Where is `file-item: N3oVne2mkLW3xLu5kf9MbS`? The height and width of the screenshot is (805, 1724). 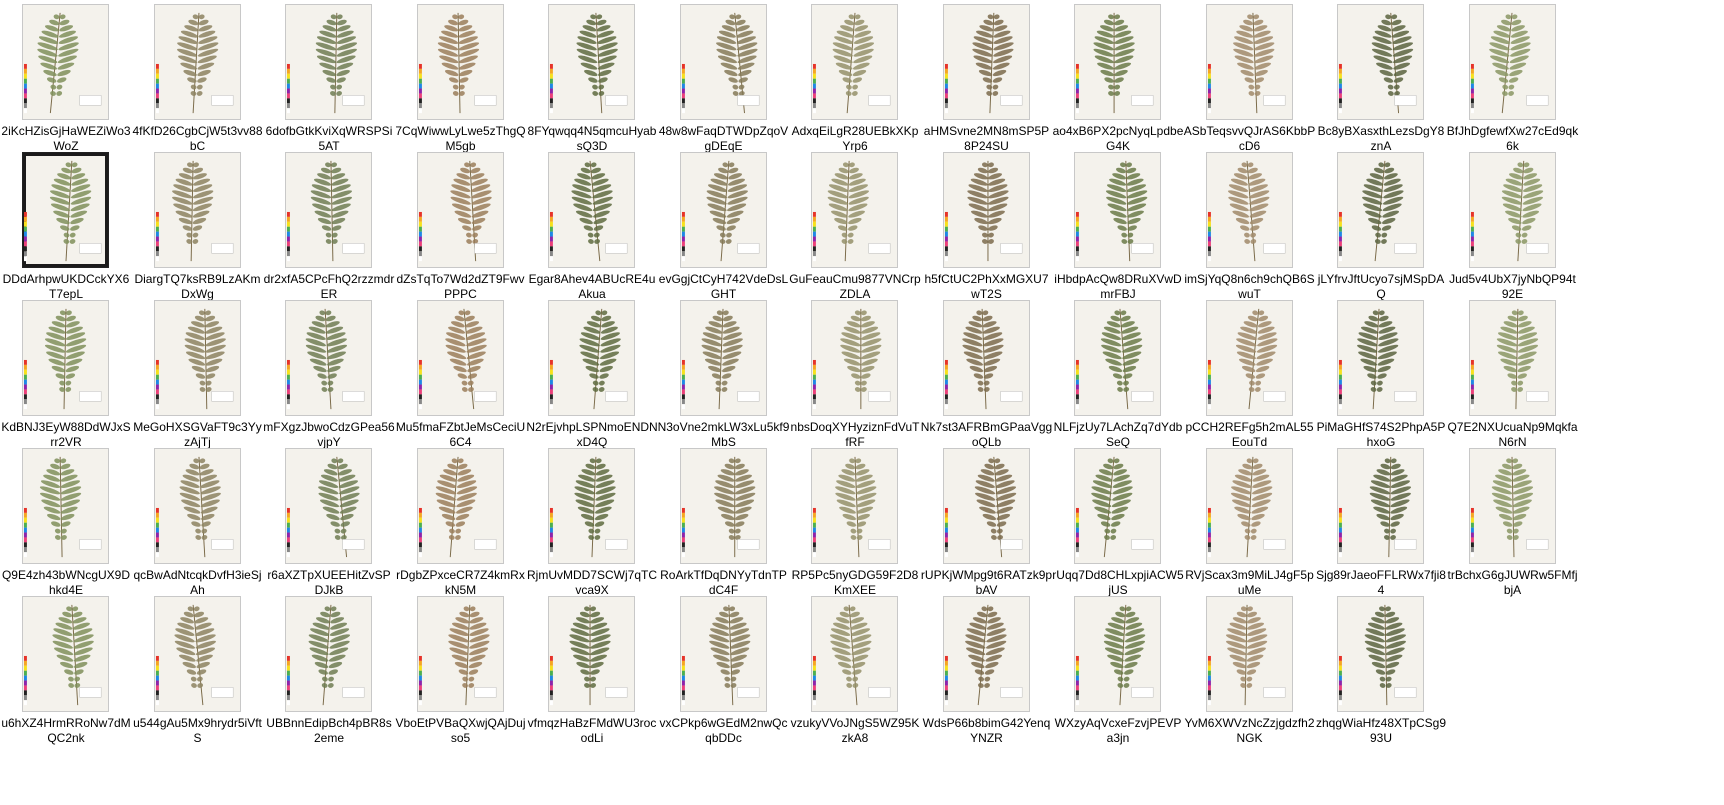 file-item: N3oVne2mkLW3xLu5kf9MbS is located at coordinates (724, 376).